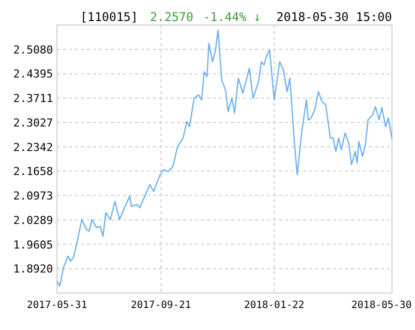  What do you see at coordinates (33, 245) in the screenshot?
I see `y-tick-label: 1.9605` at bounding box center [33, 245].